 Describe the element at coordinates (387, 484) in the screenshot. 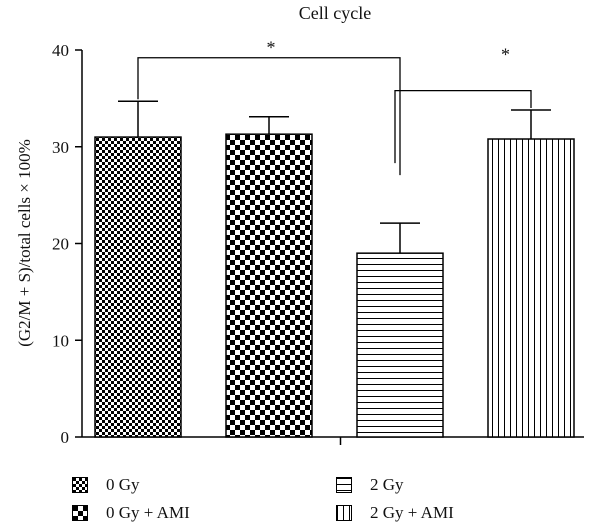

I see `legend-label-2: 2 Gy` at that location.